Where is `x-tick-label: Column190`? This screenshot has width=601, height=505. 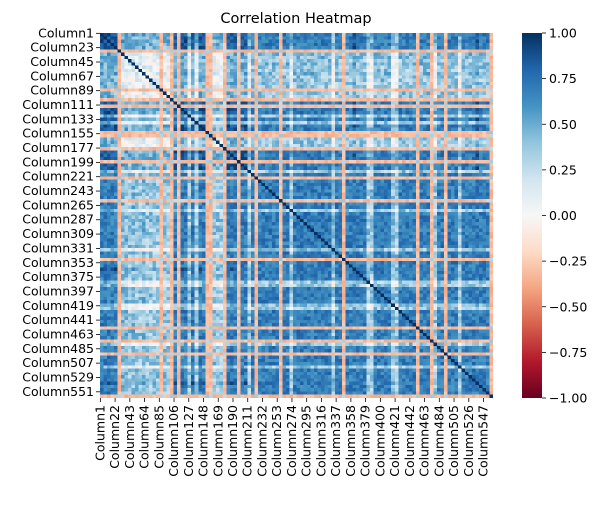 x-tick-label: Column190 is located at coordinates (232, 441).